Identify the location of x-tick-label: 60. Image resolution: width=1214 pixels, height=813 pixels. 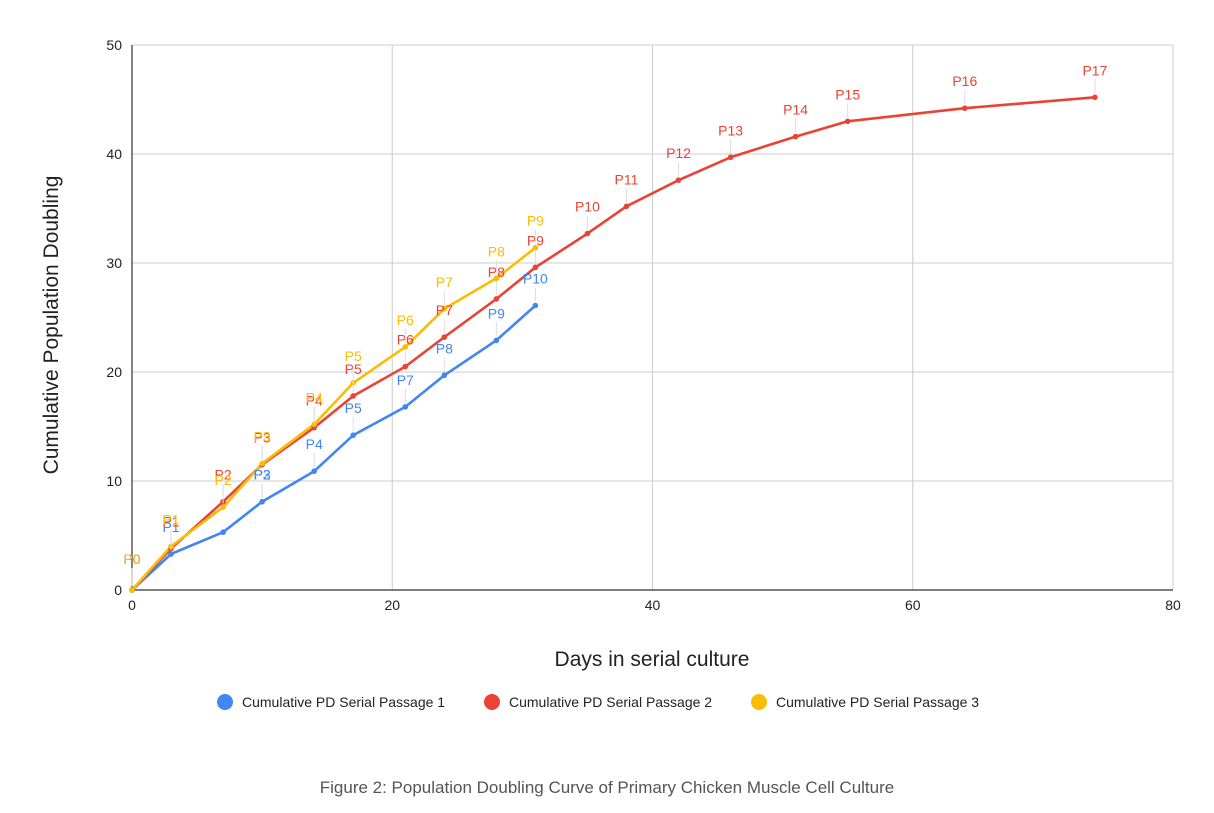
(913, 605).